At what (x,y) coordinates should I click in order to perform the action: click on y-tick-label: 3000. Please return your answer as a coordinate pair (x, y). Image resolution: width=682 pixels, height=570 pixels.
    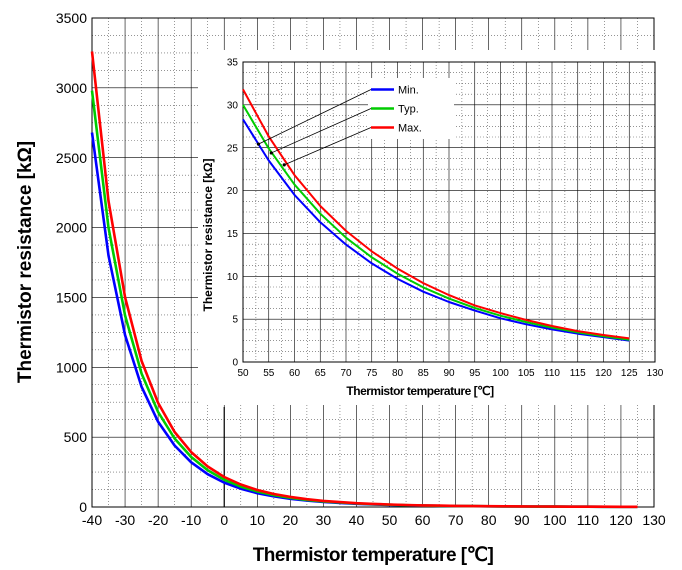
    Looking at the image, I should click on (71, 88).